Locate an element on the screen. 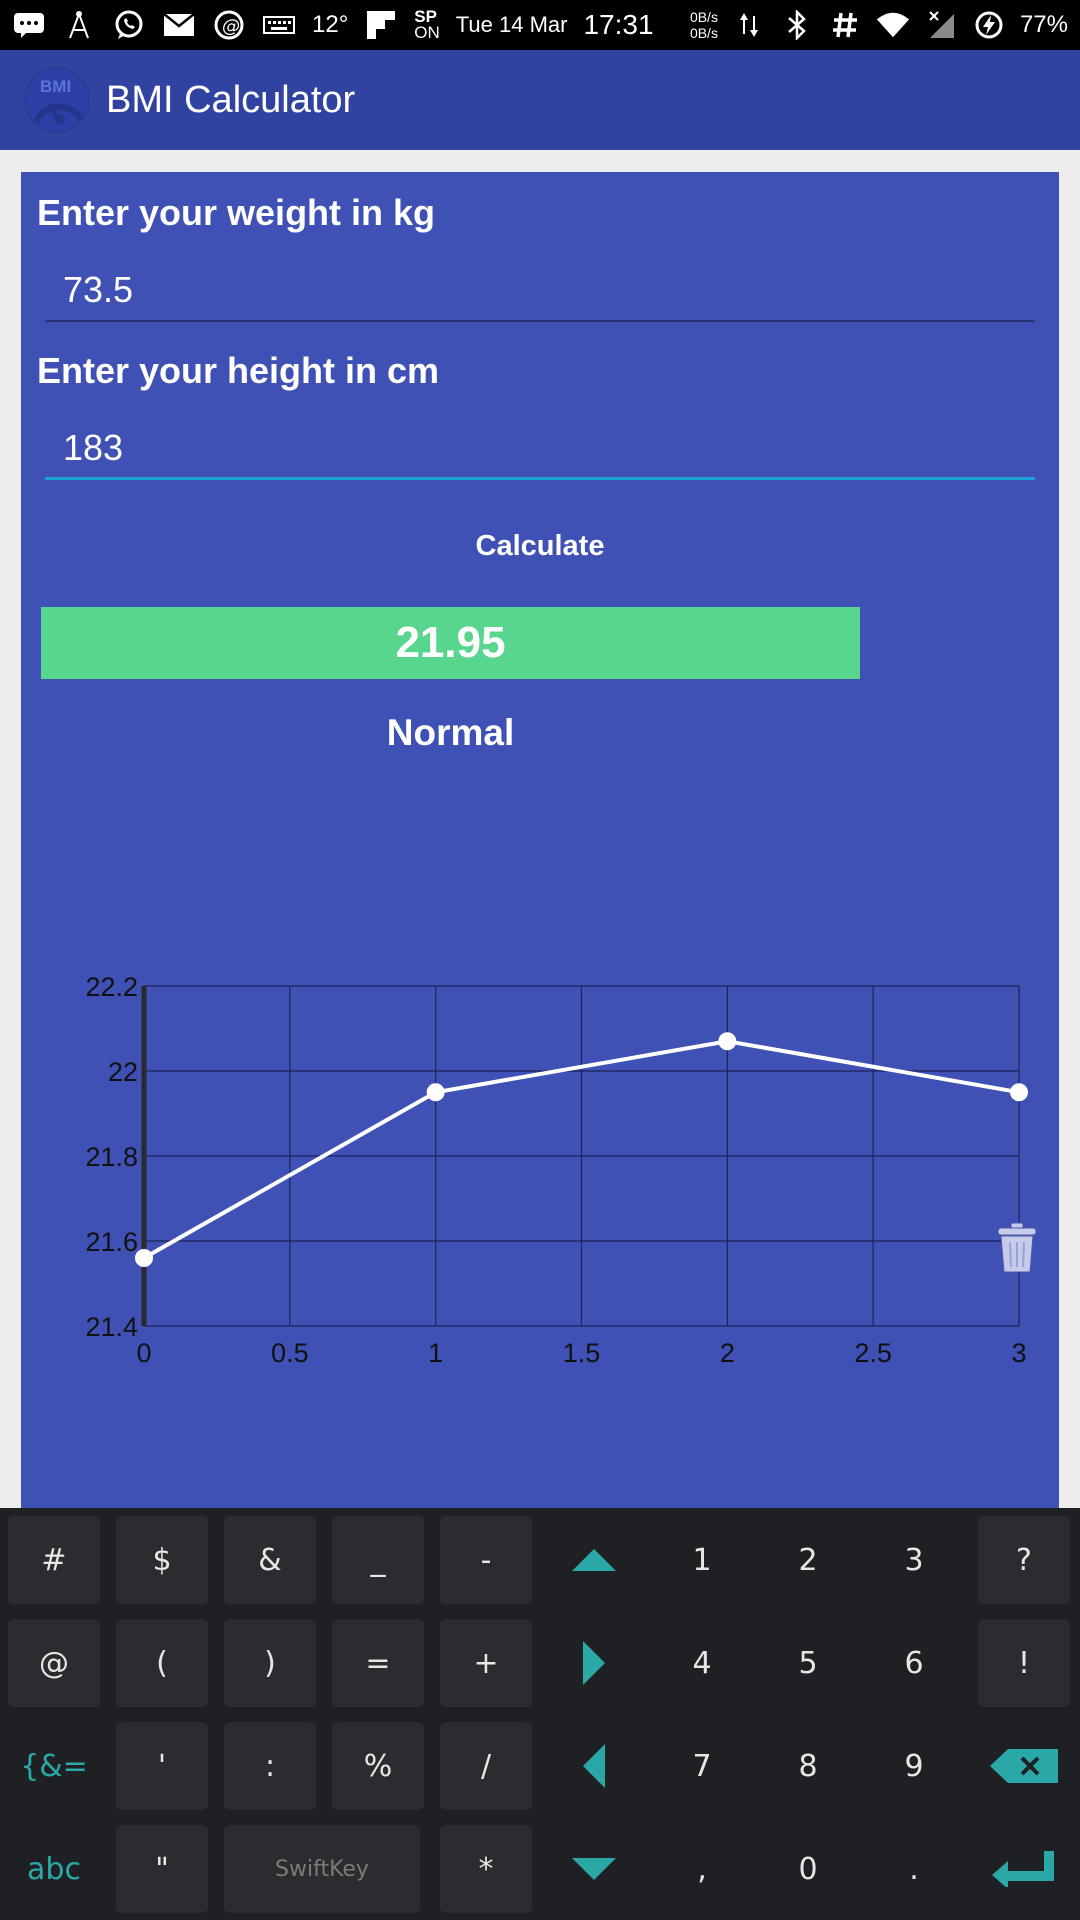  down-arrow-icon is located at coordinates (594, 1869).